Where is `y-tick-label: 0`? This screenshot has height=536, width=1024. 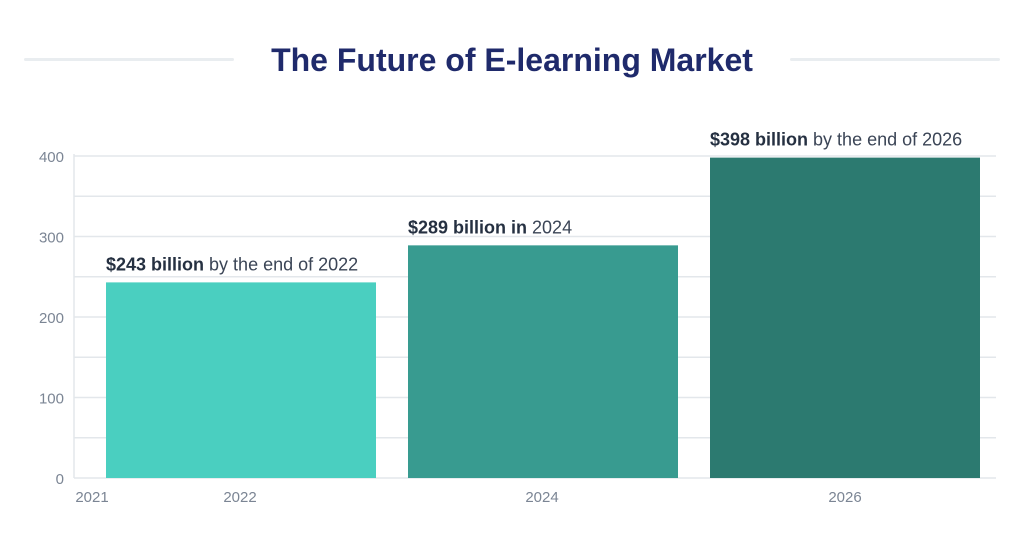
y-tick-label: 0 is located at coordinates (60, 479).